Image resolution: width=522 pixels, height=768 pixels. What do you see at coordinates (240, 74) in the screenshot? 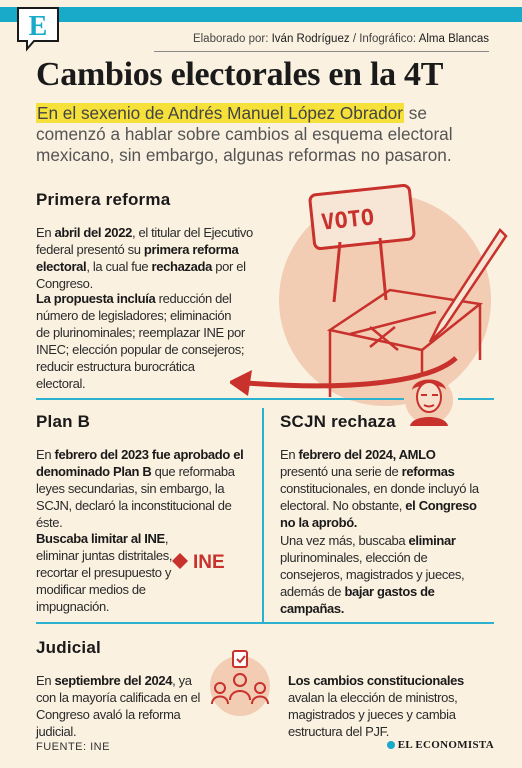
I see `page-title: Cambios electorales en la 4T` at bounding box center [240, 74].